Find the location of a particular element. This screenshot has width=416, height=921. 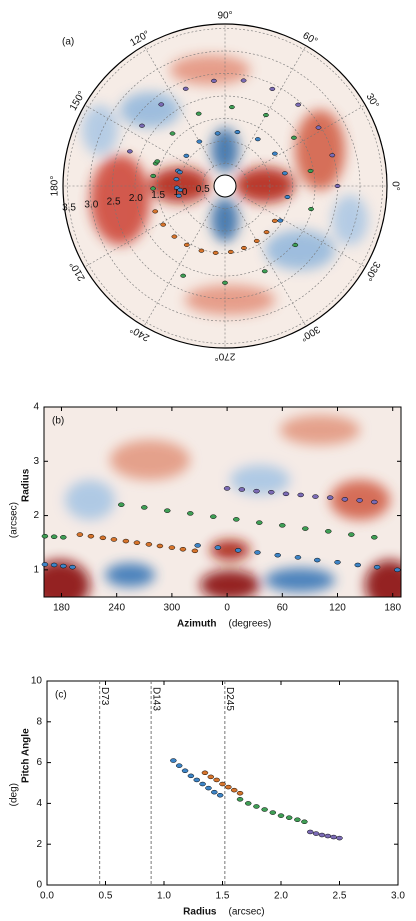

x-axis-unit: (arcsec) is located at coordinates (247, 912).